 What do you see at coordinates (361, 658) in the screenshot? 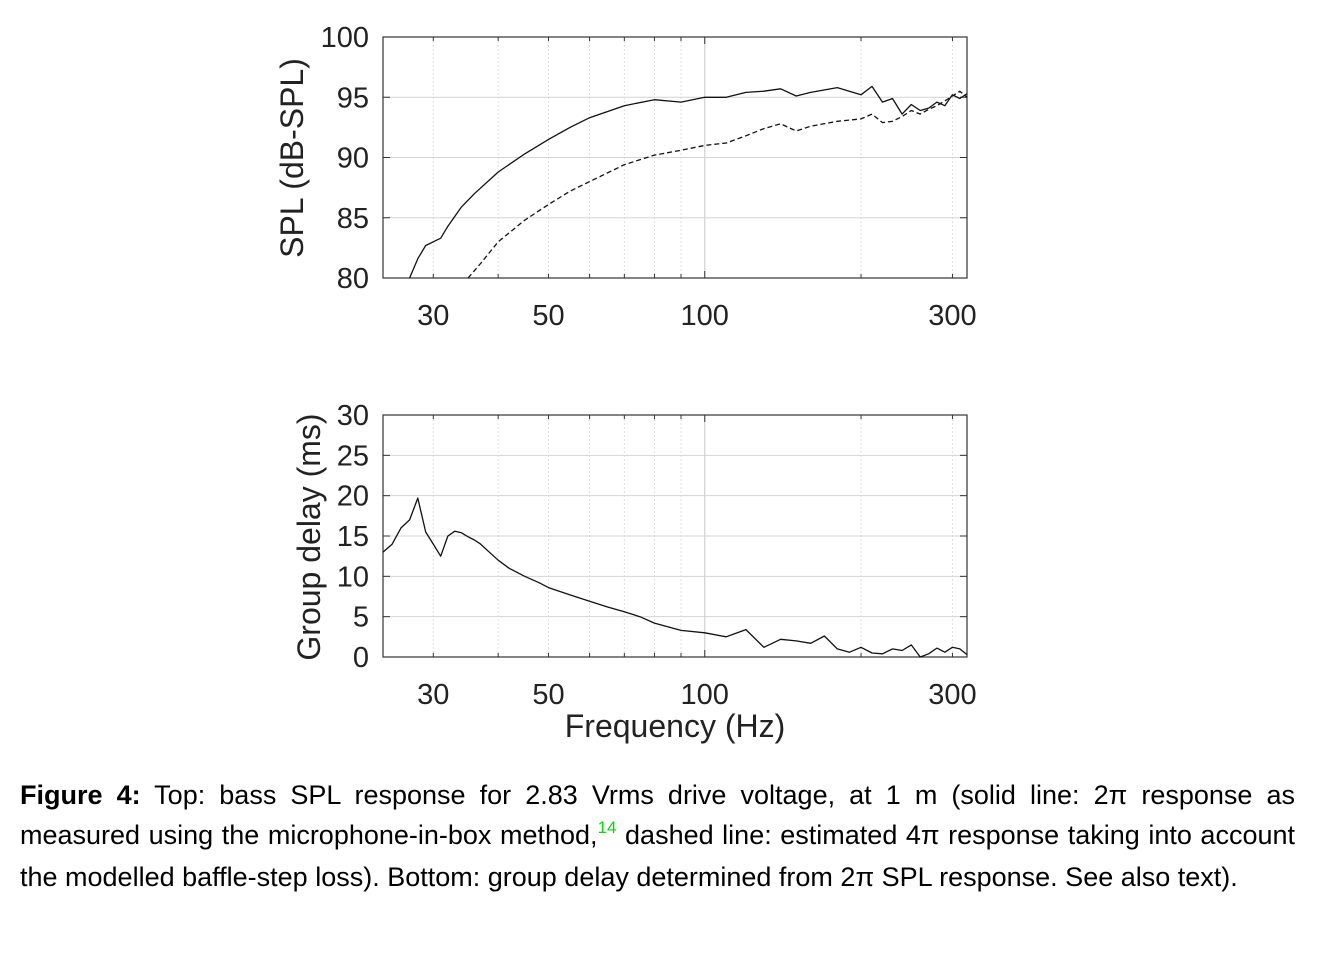
I see `group-delay-y-tick-label: 0` at bounding box center [361, 658].